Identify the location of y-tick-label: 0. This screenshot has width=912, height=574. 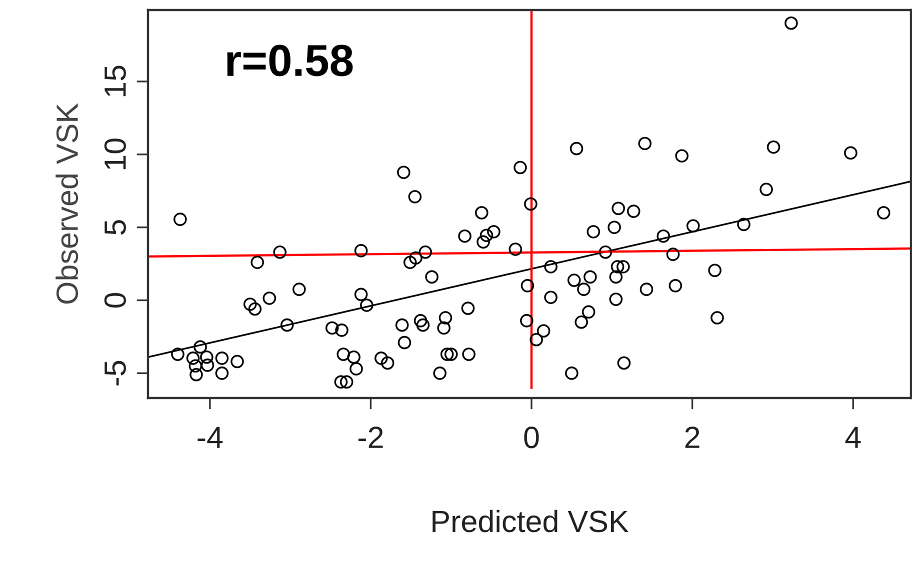
(115, 300).